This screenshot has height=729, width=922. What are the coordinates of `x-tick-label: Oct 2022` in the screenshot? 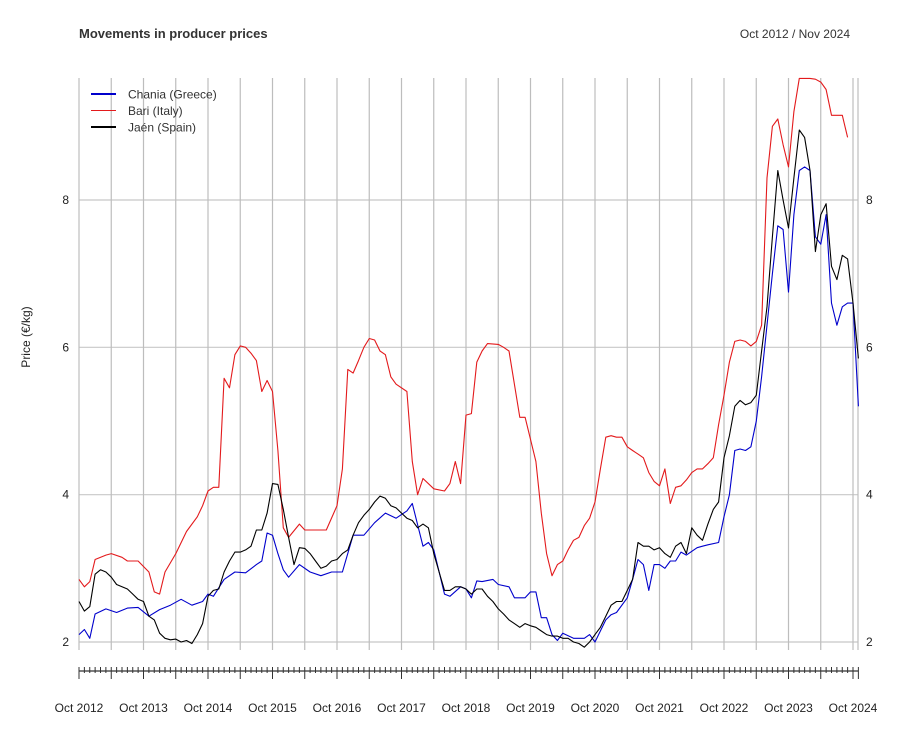 It's located at (724, 708).